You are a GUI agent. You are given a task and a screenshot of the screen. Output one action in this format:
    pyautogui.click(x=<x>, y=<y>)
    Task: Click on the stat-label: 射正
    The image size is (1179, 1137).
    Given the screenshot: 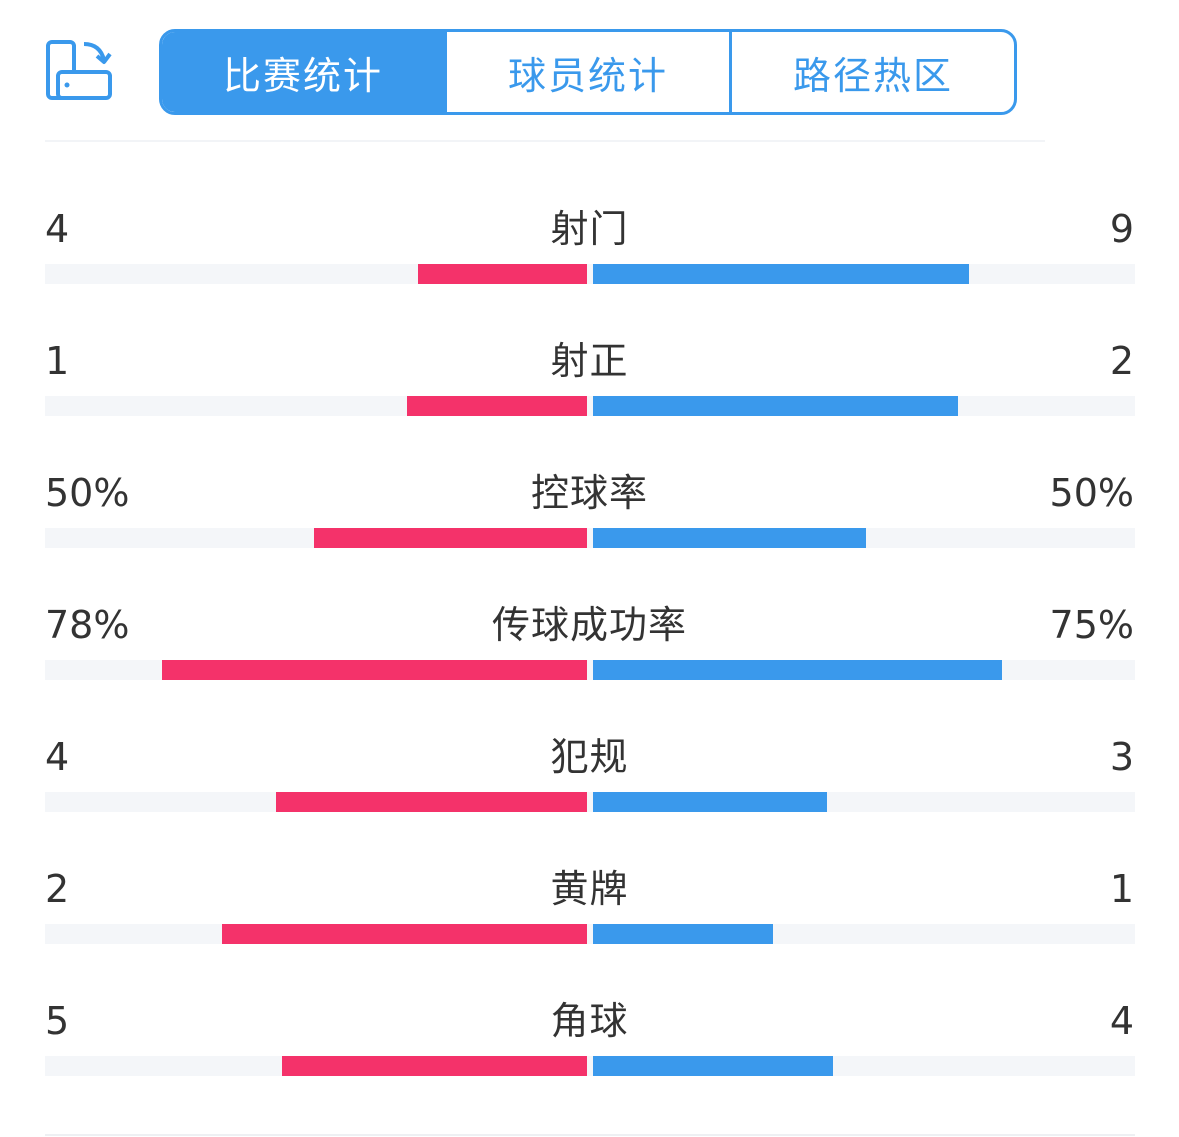 What is the action you would take?
    pyautogui.click(x=589, y=361)
    